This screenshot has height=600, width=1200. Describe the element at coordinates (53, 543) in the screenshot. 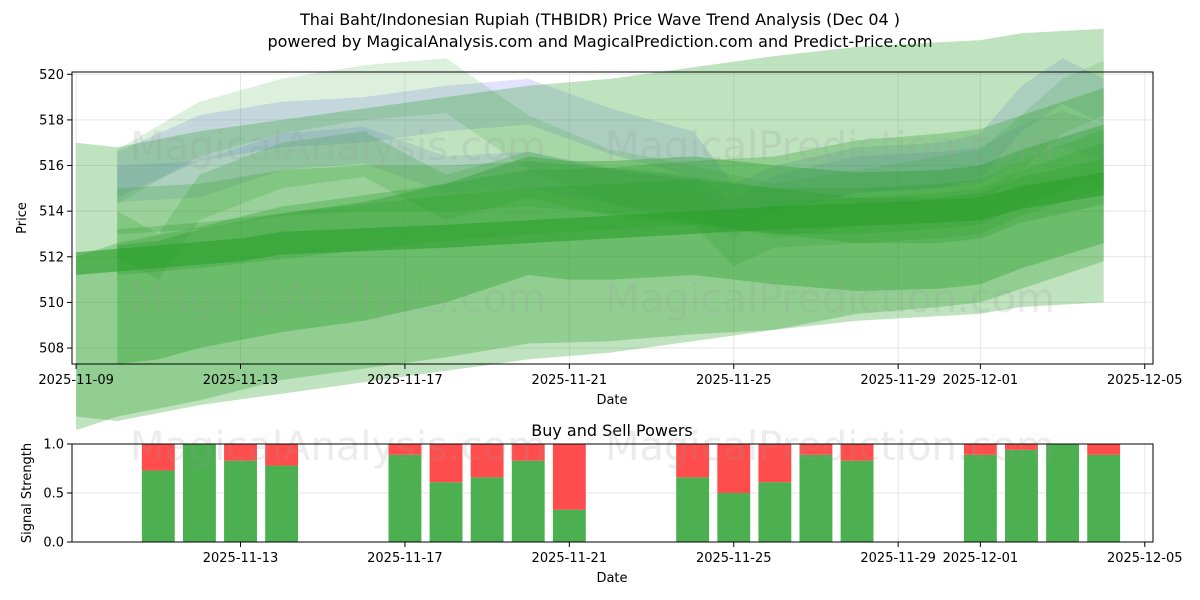

I see `signal-y-tick-label: 0.0` at that location.